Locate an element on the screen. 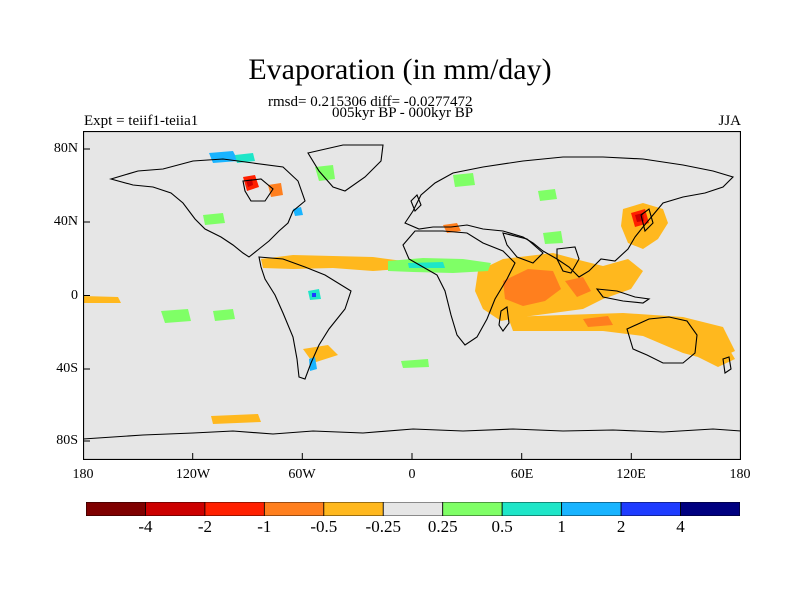 The image size is (800, 600). south-america-coast is located at coordinates (305, 318).